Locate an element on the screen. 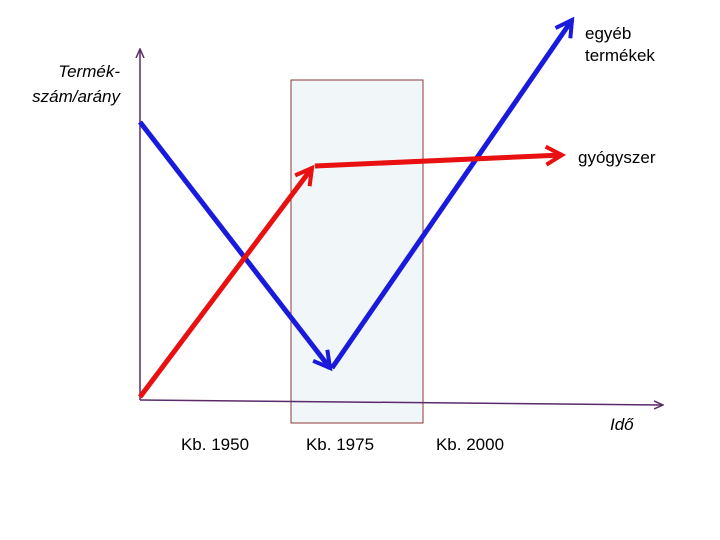 The height and width of the screenshot is (540, 720). time-label: Kb. 1975 is located at coordinates (340, 444).